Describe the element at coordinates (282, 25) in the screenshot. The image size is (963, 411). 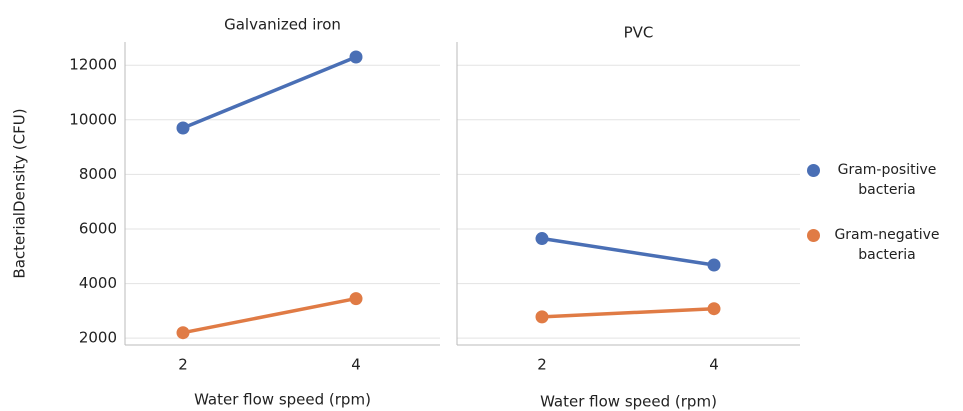
I see `chart-title: Galvanized iron` at that location.